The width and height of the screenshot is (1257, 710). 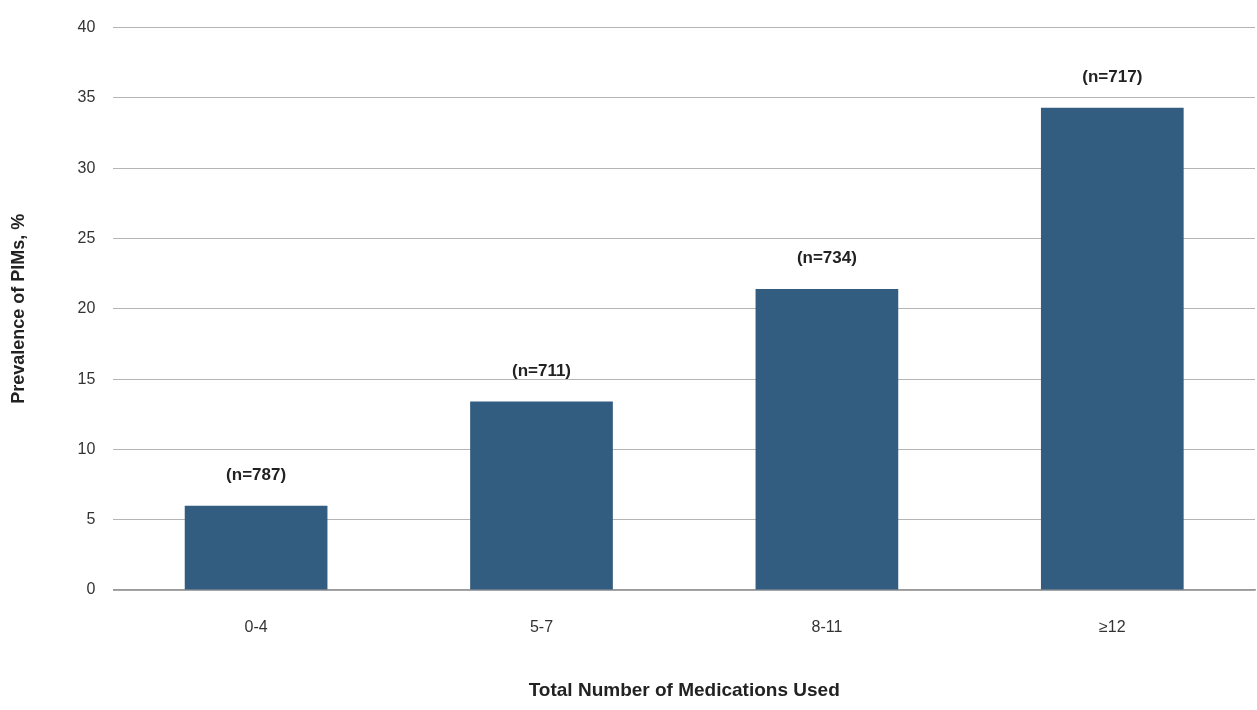 I want to click on annotation: (n=787), so click(x=256, y=474).